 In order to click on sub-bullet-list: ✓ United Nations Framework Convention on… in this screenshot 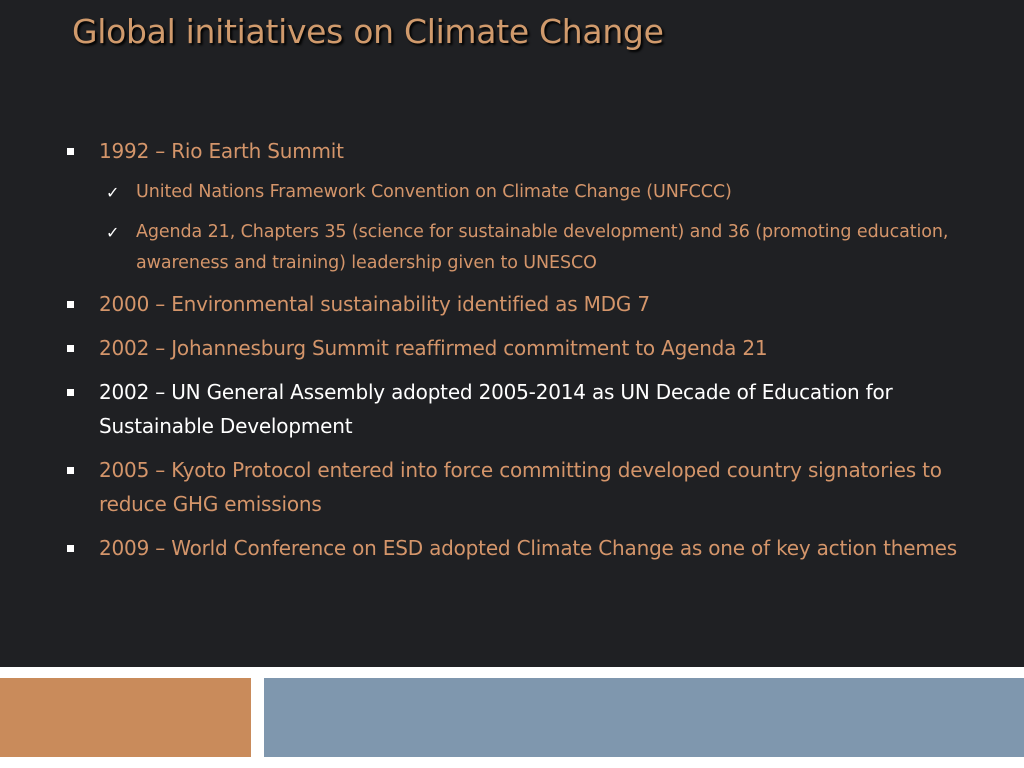, I will do `click(544, 228)`.